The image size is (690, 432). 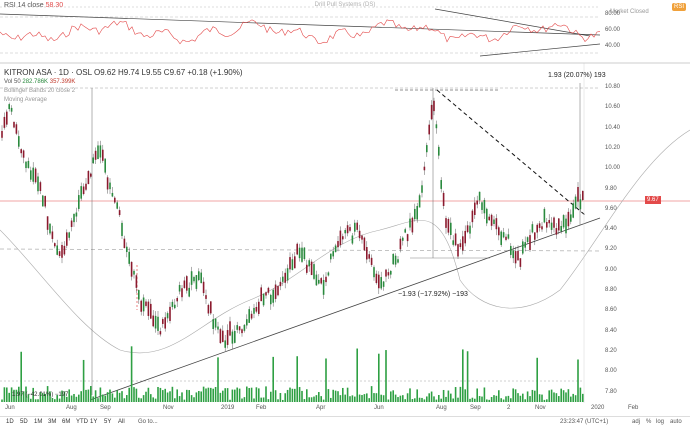 What do you see at coordinates (38, 422) in the screenshot?
I see `timeframe-button: 1M` at bounding box center [38, 422].